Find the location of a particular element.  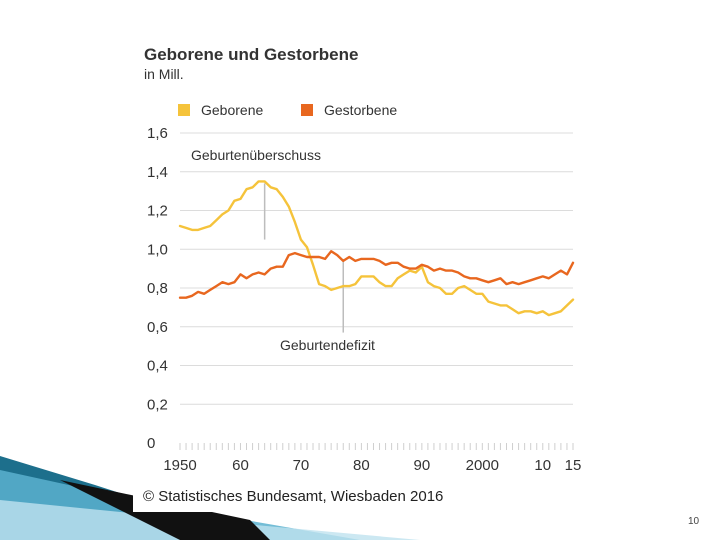

series-lines is located at coordinates (376, 248).